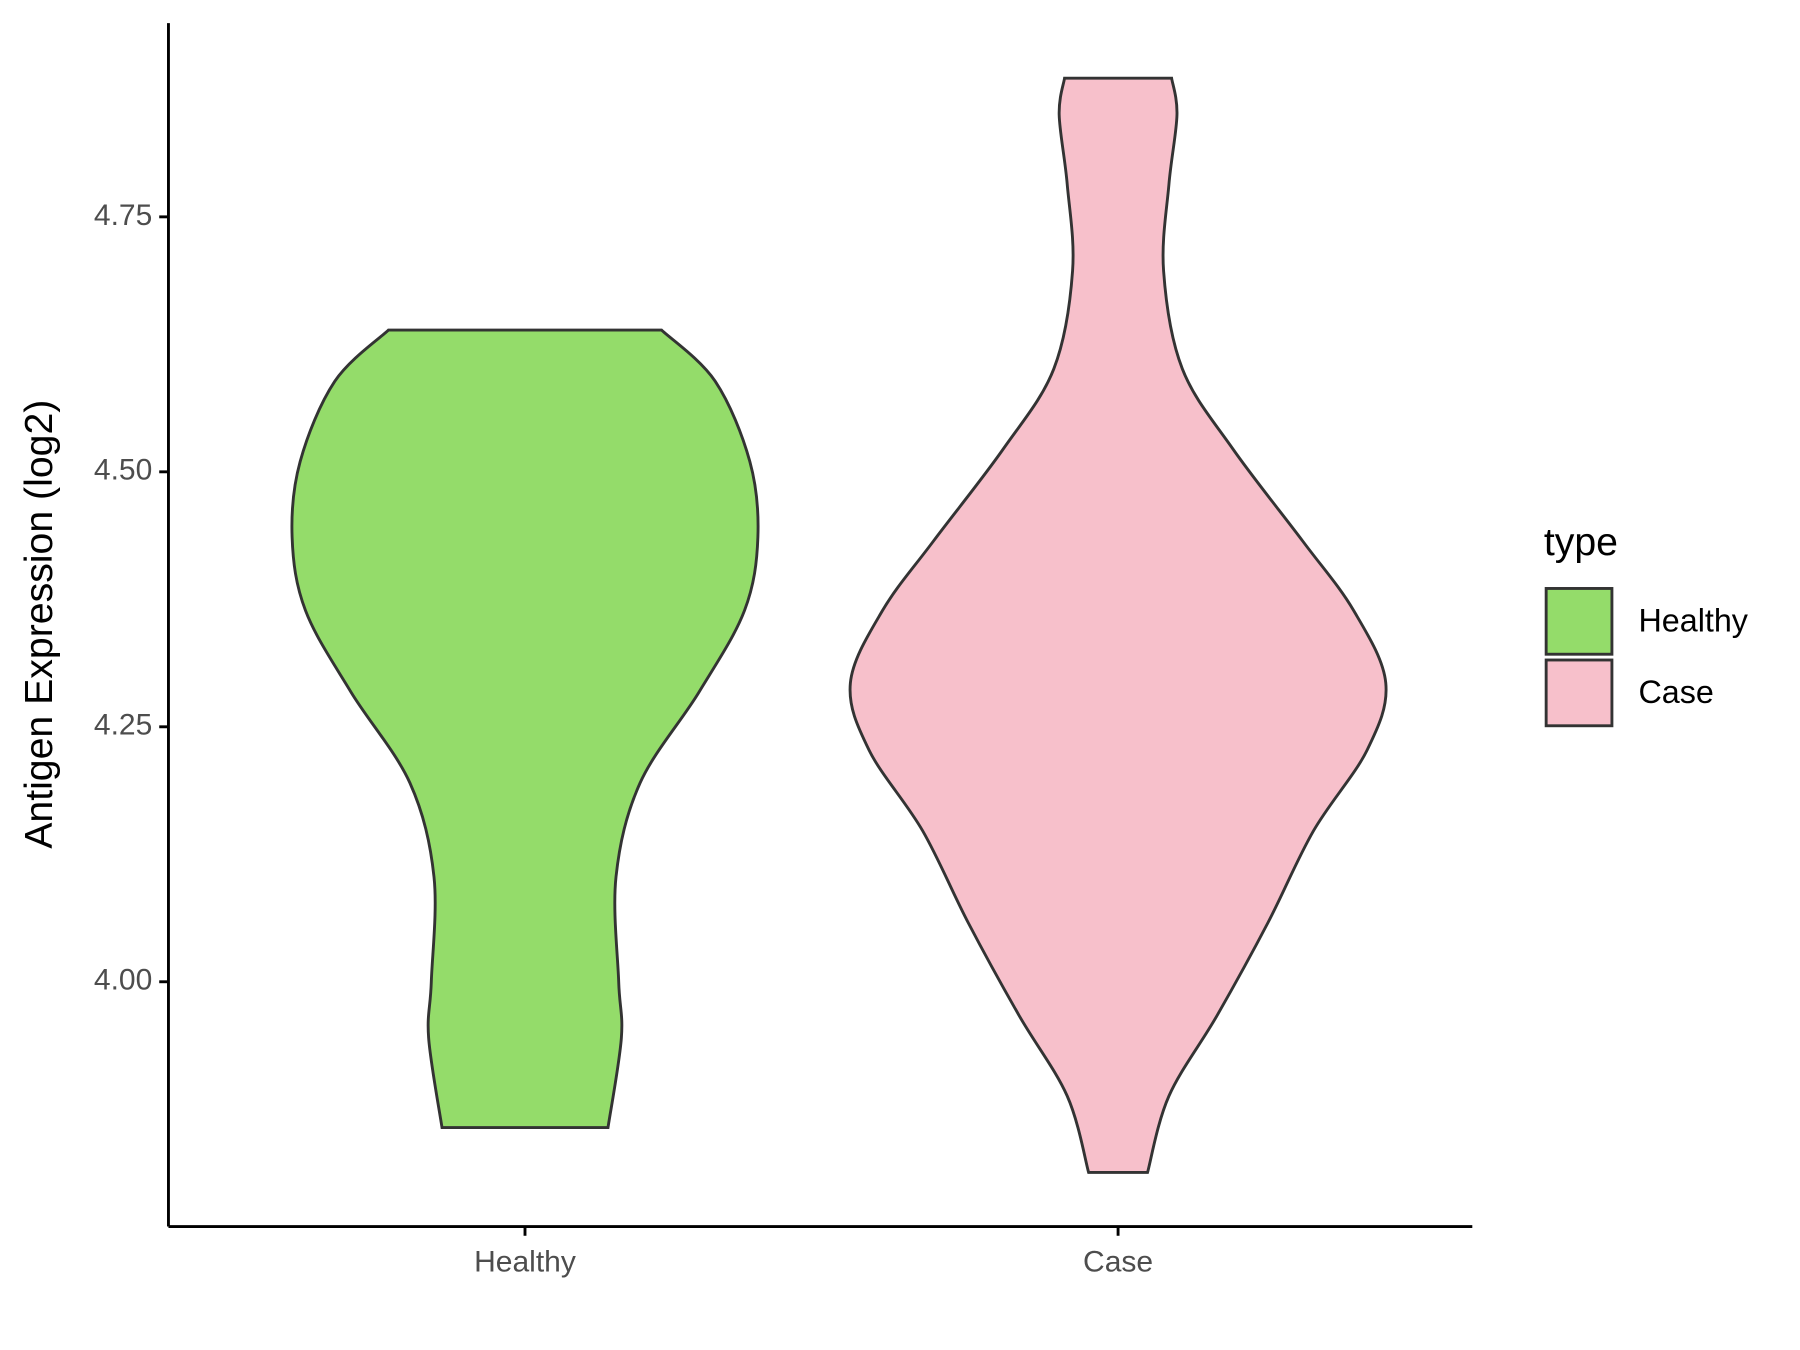 This screenshot has height=1350, width=1800. Describe the element at coordinates (123, 980) in the screenshot. I see `y-tick-label: 4.00` at that location.